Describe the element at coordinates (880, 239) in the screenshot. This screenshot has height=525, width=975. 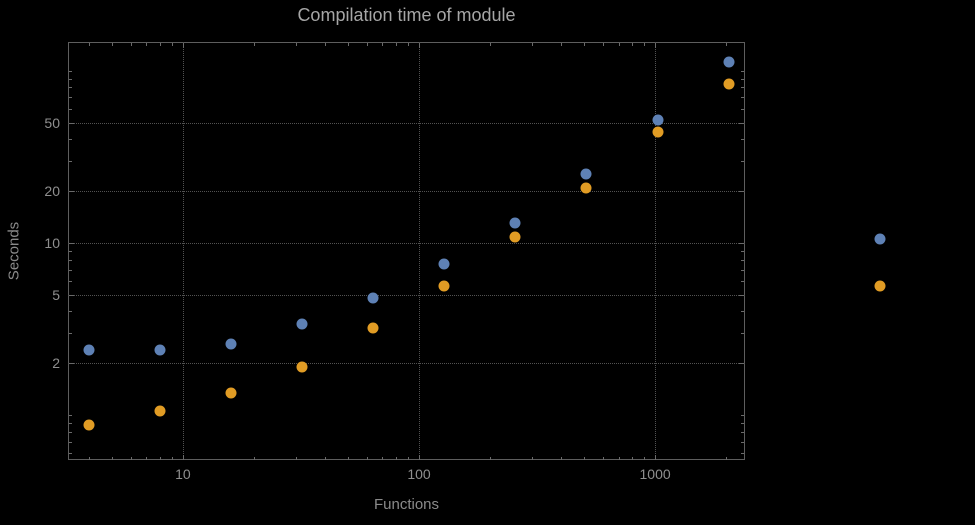
I see `legend-marker-series-blue` at that location.